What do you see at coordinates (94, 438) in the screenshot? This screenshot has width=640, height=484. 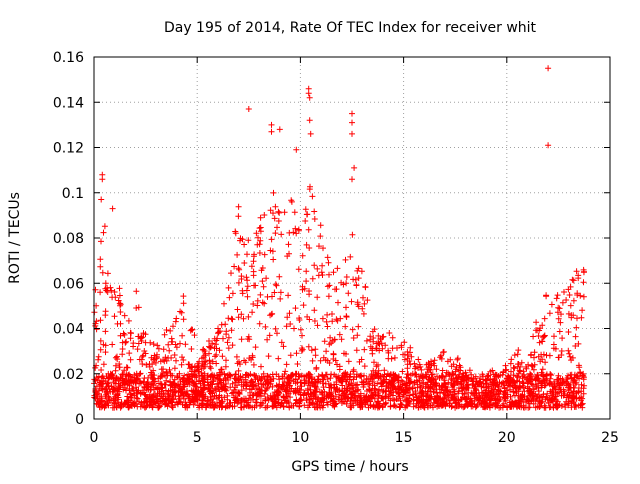 I see `x-tick-label: 0` at bounding box center [94, 438].